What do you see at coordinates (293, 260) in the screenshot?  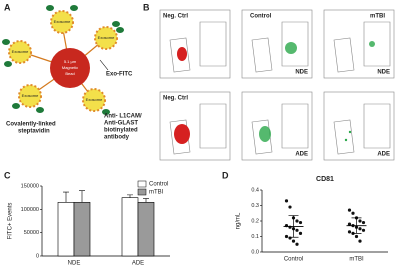 I see `x-tick-label: Control` at bounding box center [293, 260].